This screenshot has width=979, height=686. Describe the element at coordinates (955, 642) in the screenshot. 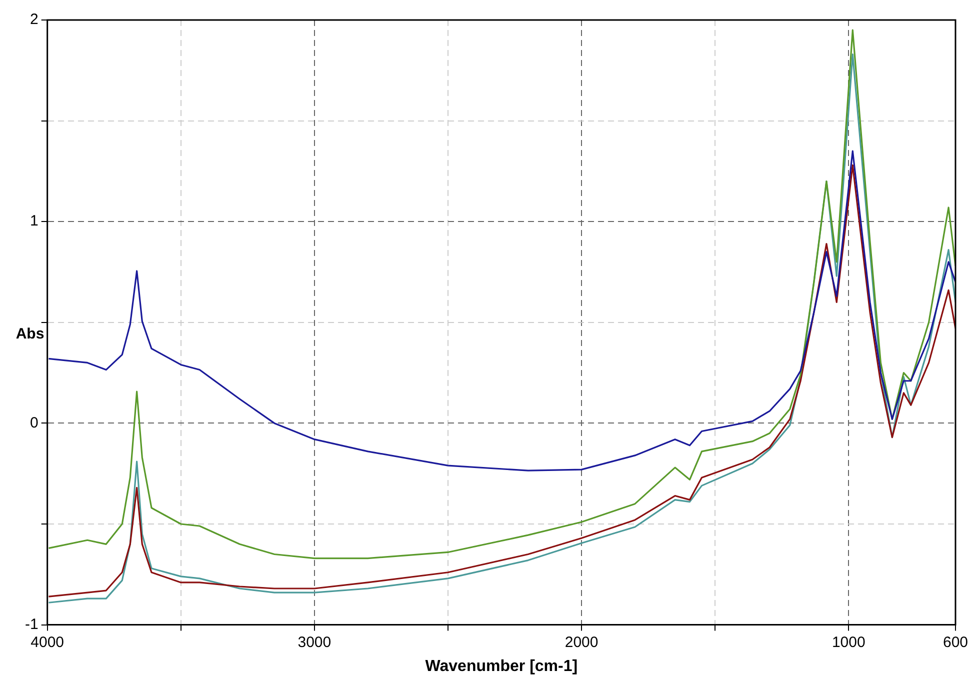

I see `x-tick-label: 600` at that location.